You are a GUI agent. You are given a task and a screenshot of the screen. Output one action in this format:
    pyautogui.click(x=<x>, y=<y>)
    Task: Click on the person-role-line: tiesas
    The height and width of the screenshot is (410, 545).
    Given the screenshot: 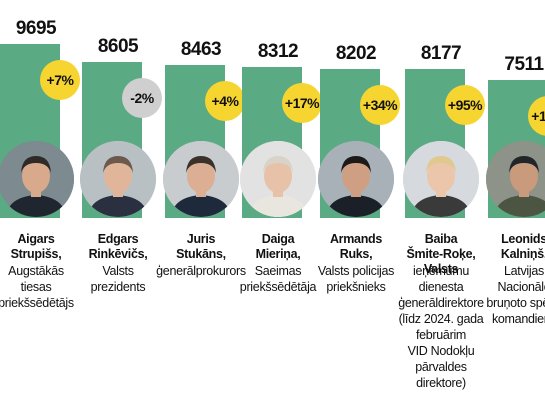 What is the action you would take?
    pyautogui.click(x=36, y=287)
    